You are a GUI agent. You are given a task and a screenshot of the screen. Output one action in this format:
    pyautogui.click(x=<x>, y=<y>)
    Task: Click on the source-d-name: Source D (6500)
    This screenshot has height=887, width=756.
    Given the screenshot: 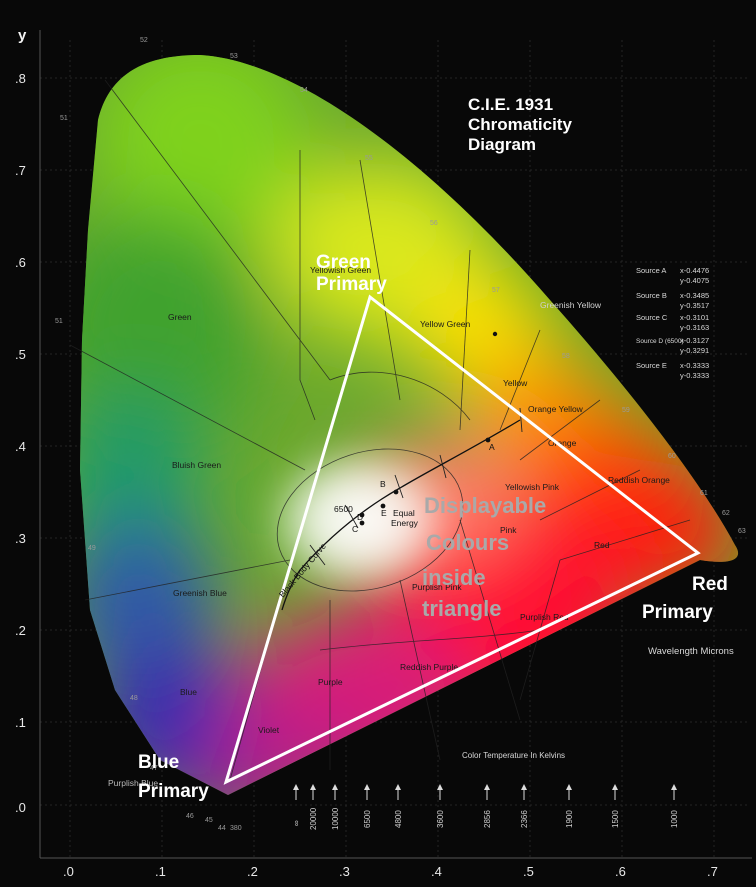 What is the action you would take?
    pyautogui.click(x=660, y=341)
    